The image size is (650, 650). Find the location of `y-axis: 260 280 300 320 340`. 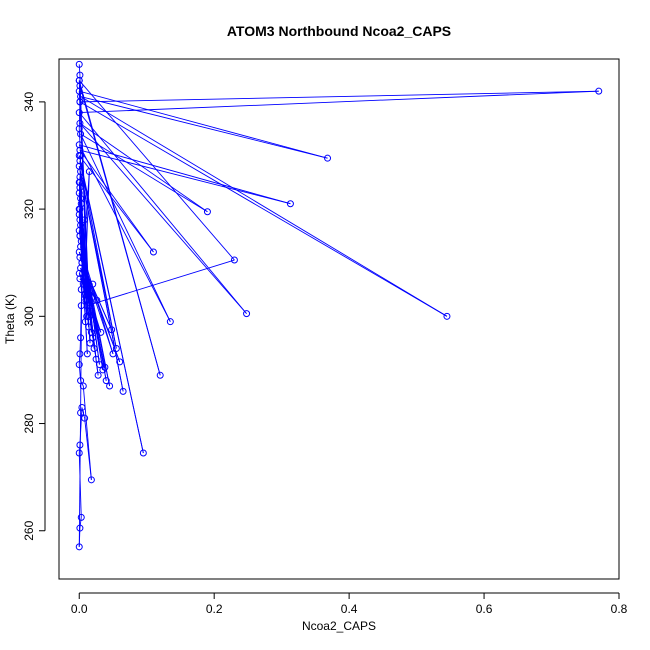

y-axis: 260 280 300 320 340 is located at coordinates (34, 316).